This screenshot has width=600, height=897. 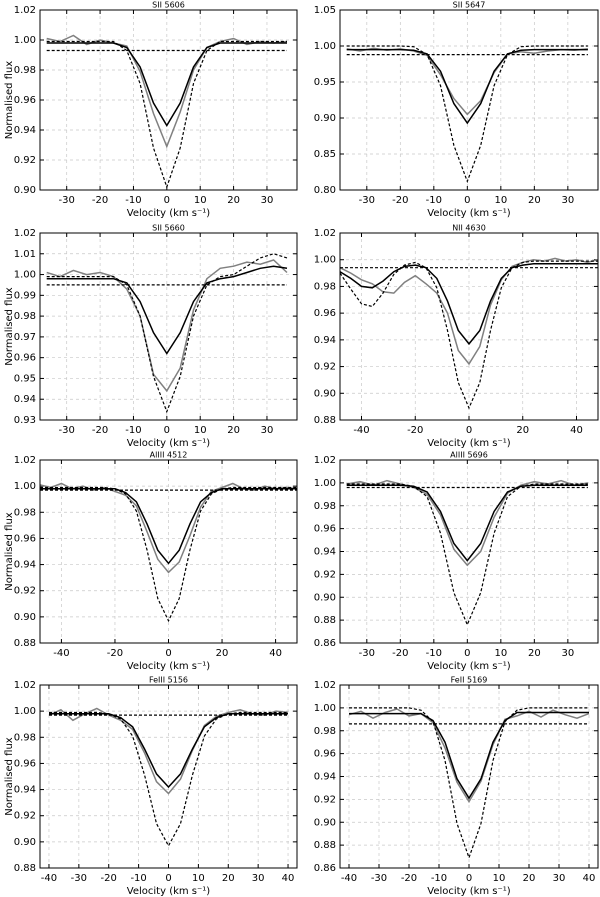 What do you see at coordinates (469, 228) in the screenshot?
I see `panel-title: NII 4630` at bounding box center [469, 228].